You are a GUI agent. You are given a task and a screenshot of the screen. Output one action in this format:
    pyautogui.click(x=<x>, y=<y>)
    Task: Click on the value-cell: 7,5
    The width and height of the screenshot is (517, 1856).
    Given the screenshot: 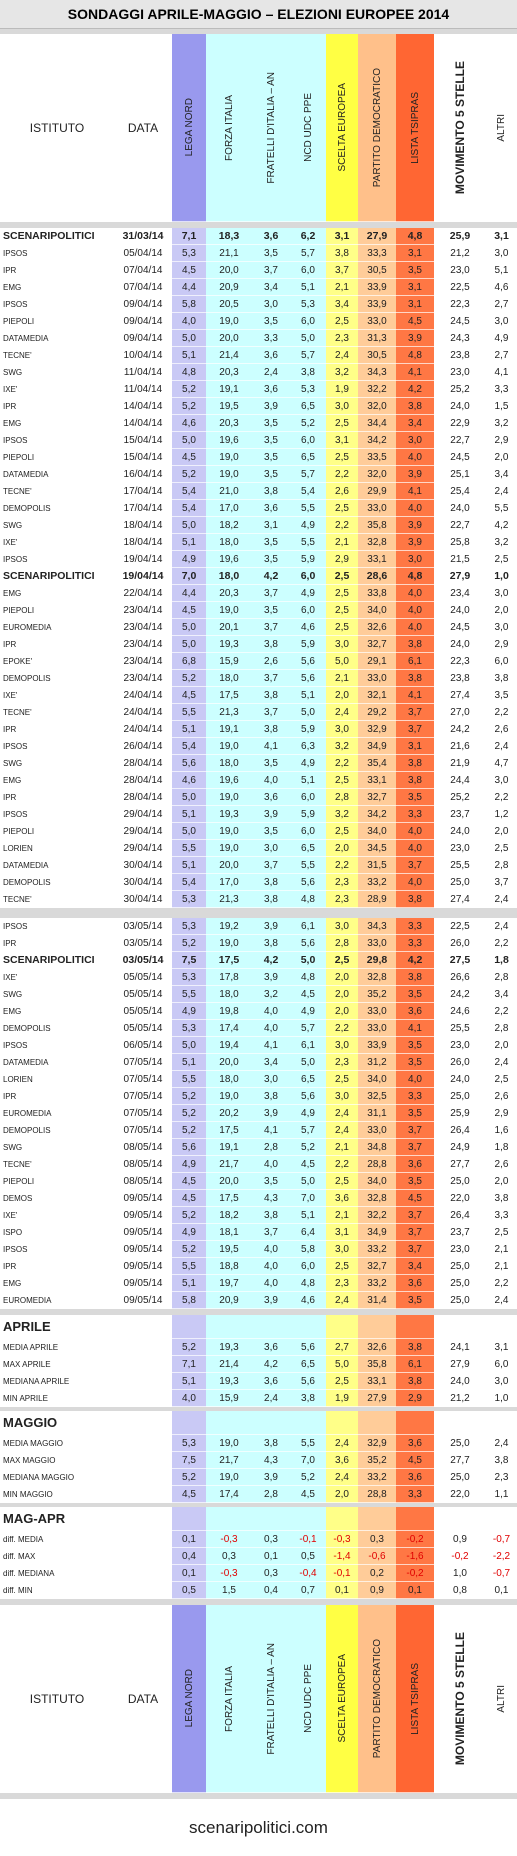 What is the action you would take?
    pyautogui.click(x=189, y=960)
    